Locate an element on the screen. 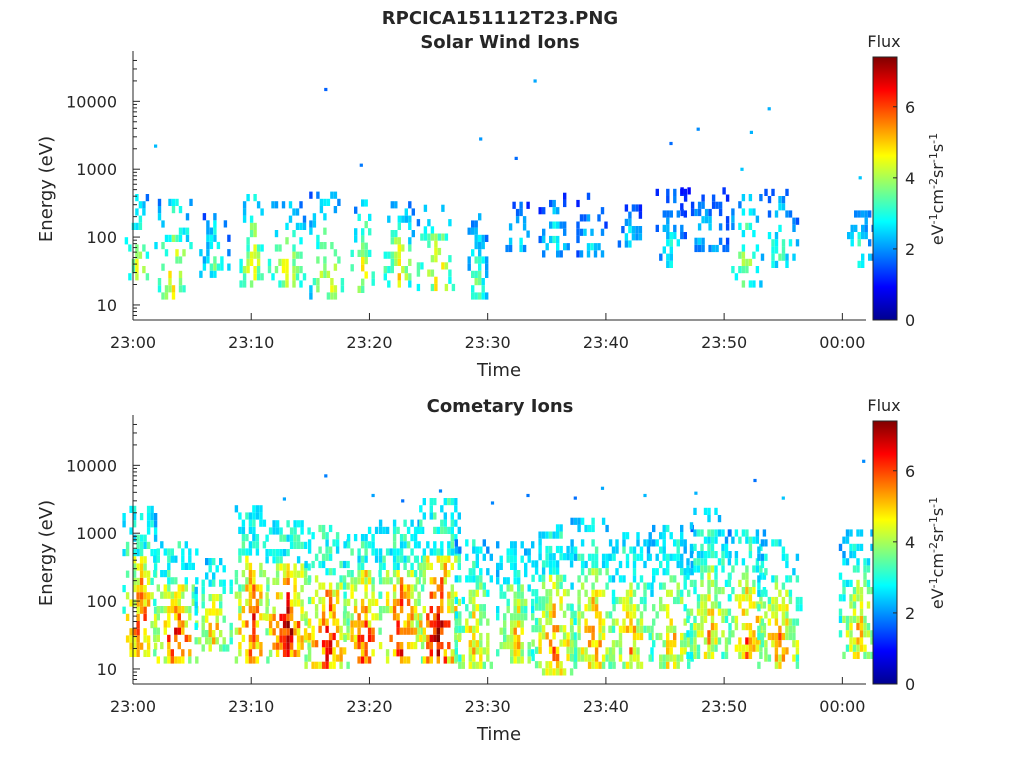 The image size is (1024, 768). y-tick-label: 10 is located at coordinates (107, 669).